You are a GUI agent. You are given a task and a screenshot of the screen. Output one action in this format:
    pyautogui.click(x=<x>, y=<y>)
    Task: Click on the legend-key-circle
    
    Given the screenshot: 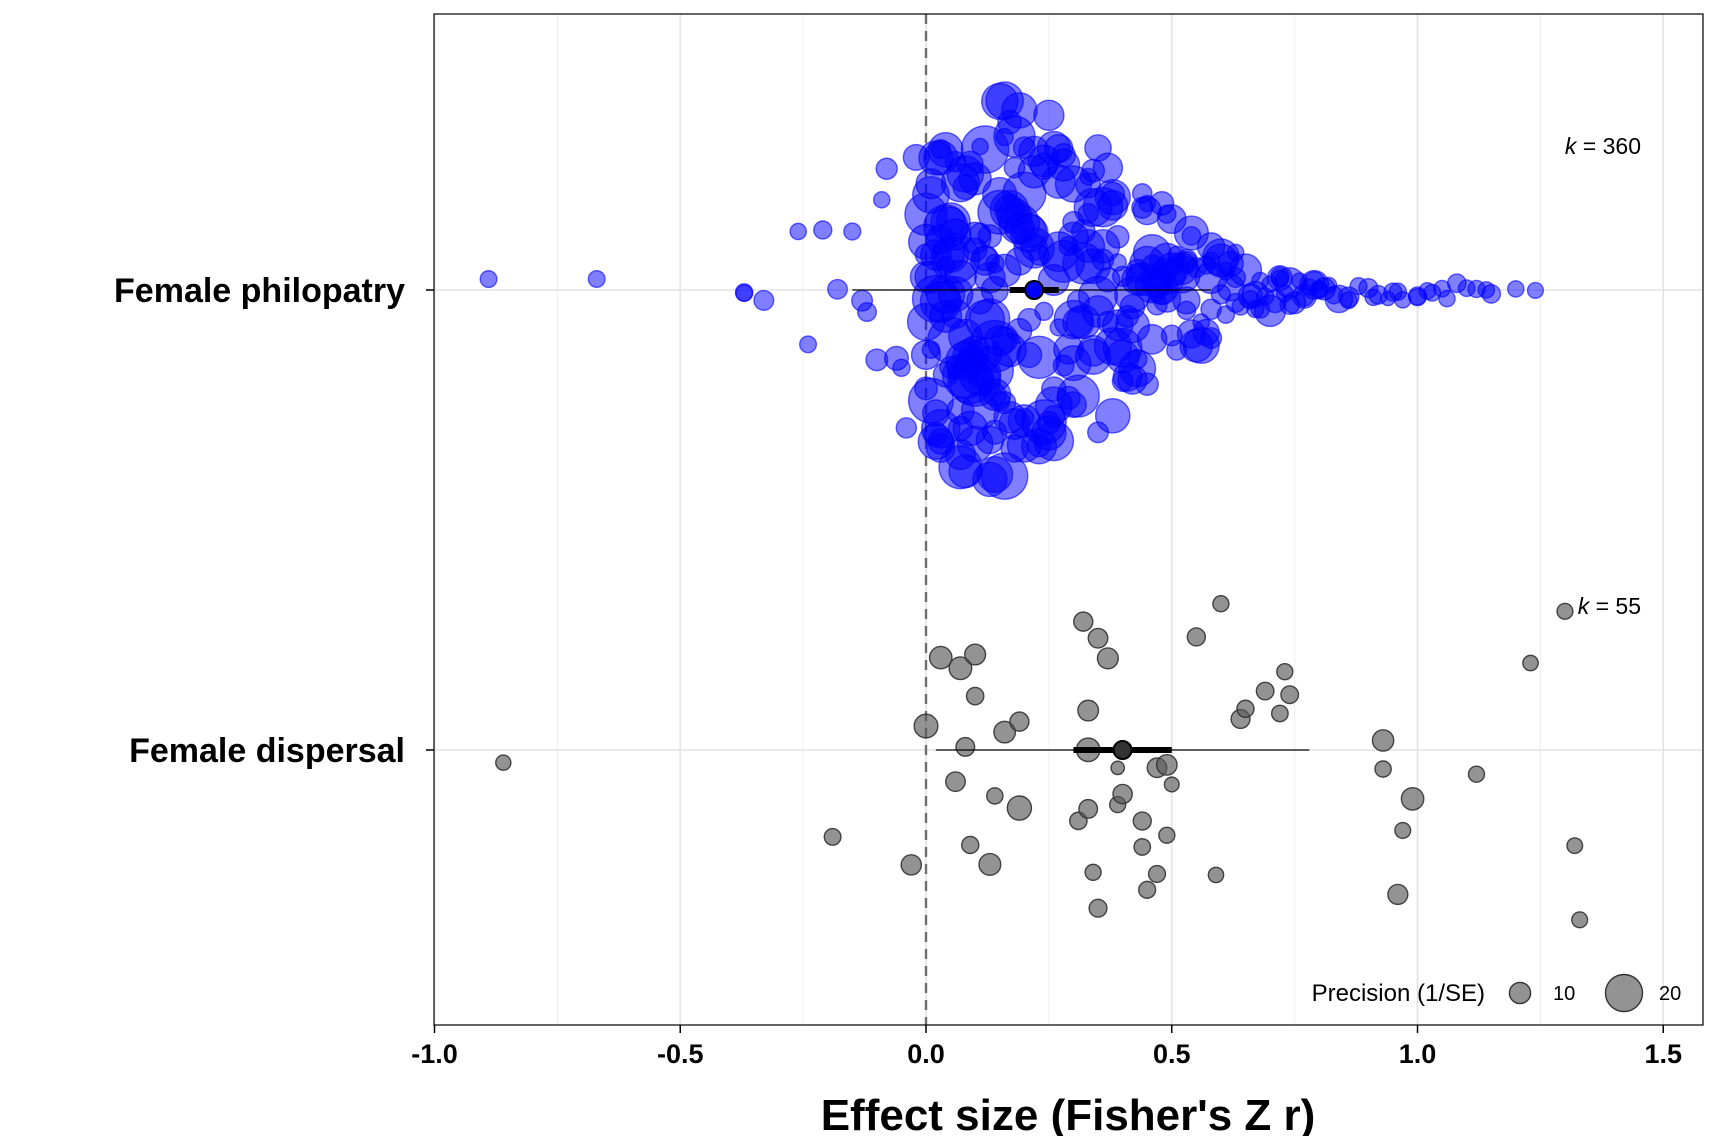 What is the action you would take?
    pyautogui.click(x=1520, y=993)
    